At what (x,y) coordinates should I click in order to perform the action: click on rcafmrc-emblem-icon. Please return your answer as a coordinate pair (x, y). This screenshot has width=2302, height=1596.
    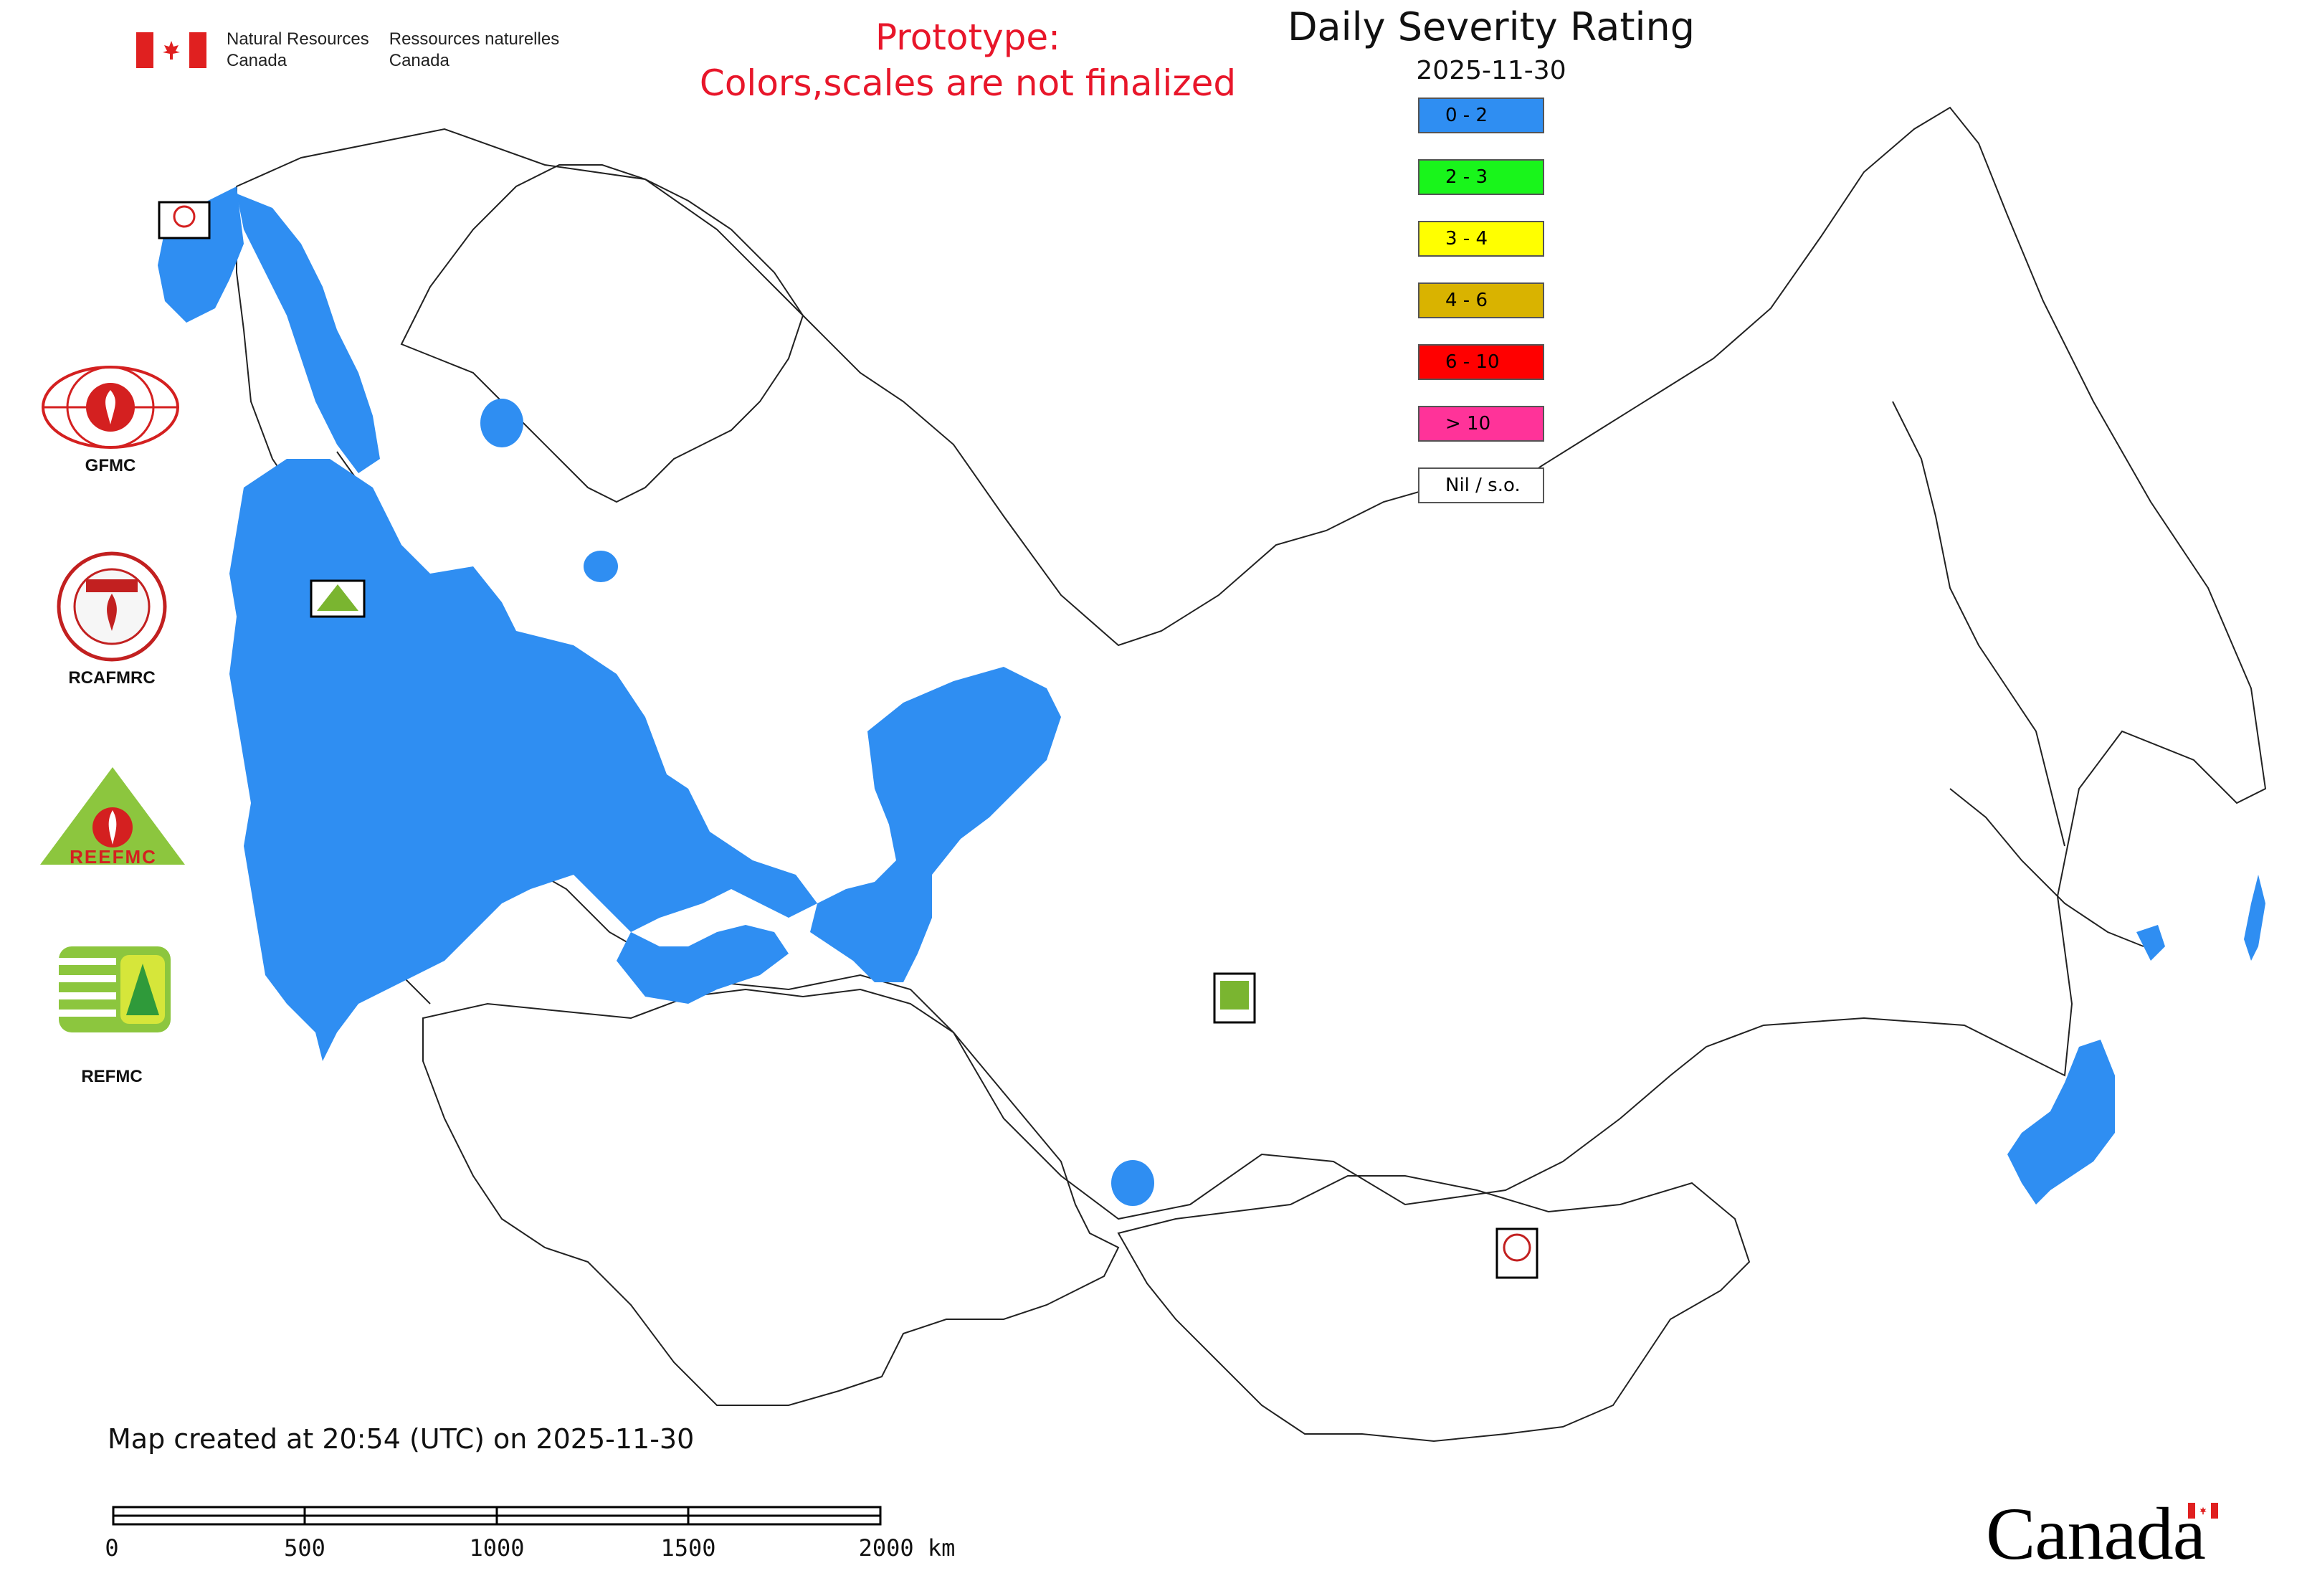
    Looking at the image, I should click on (112, 606).